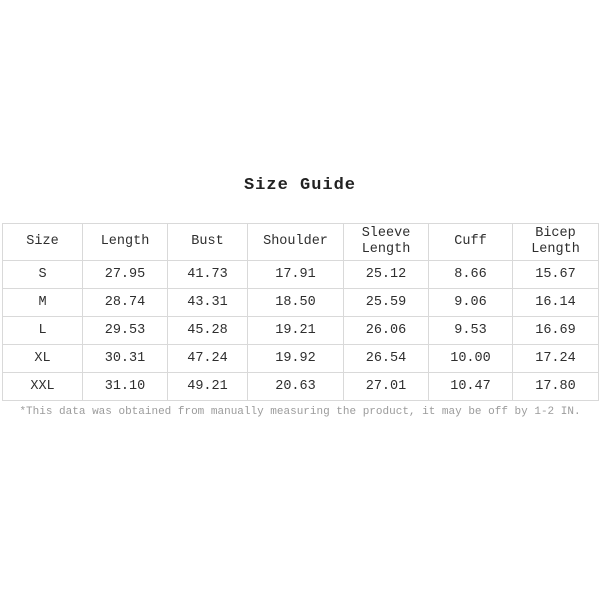 The image size is (600, 600). I want to click on table-cell: 20.63, so click(295, 386).